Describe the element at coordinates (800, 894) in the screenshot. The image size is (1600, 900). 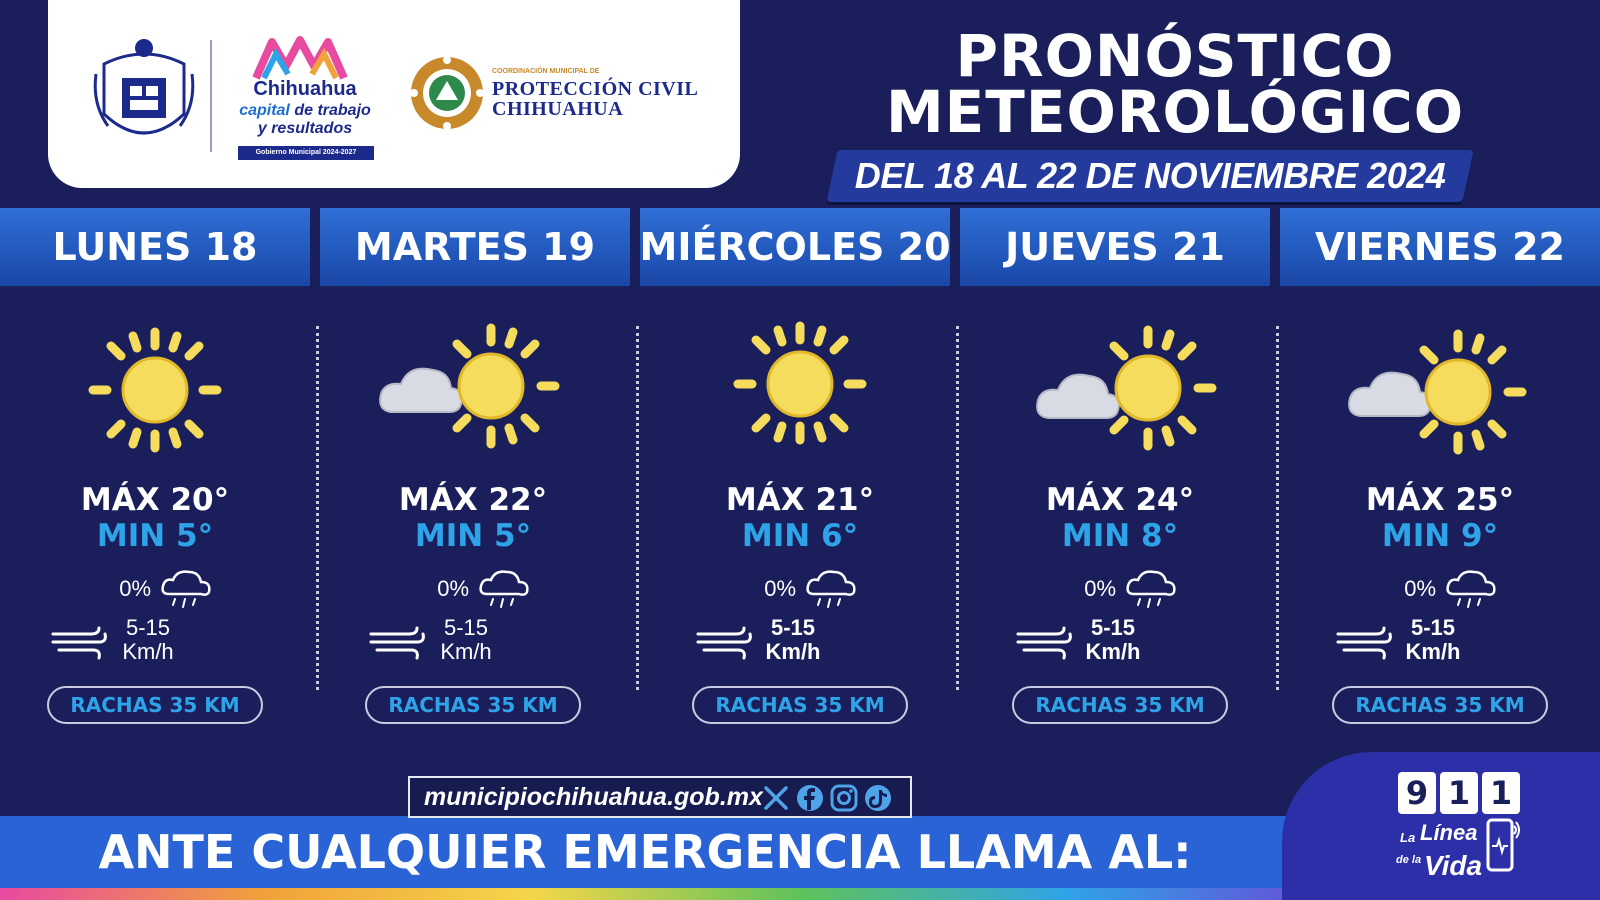
I see `rainbow-stripe` at that location.